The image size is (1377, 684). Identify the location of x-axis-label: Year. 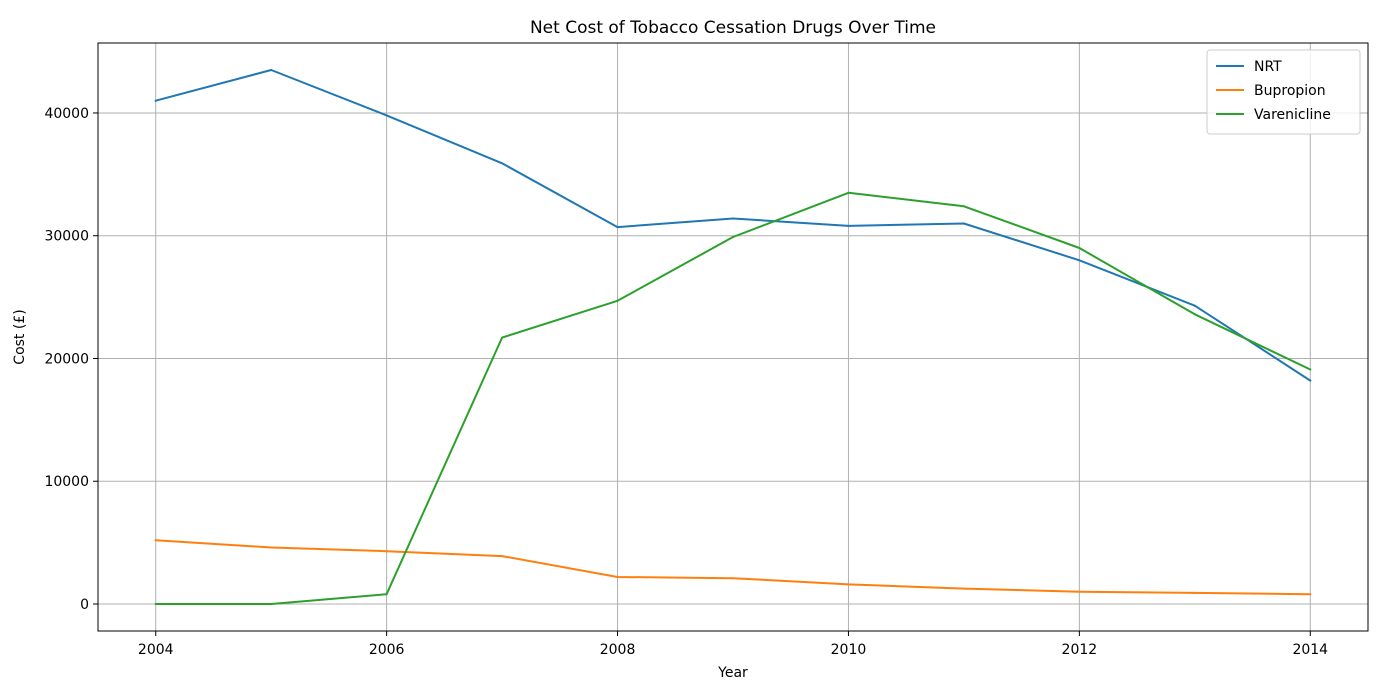
(732, 673).